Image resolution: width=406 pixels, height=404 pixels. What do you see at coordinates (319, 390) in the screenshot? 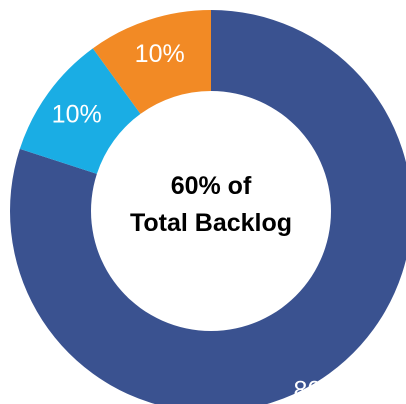
I see `data-label-1: 80%` at bounding box center [319, 390].